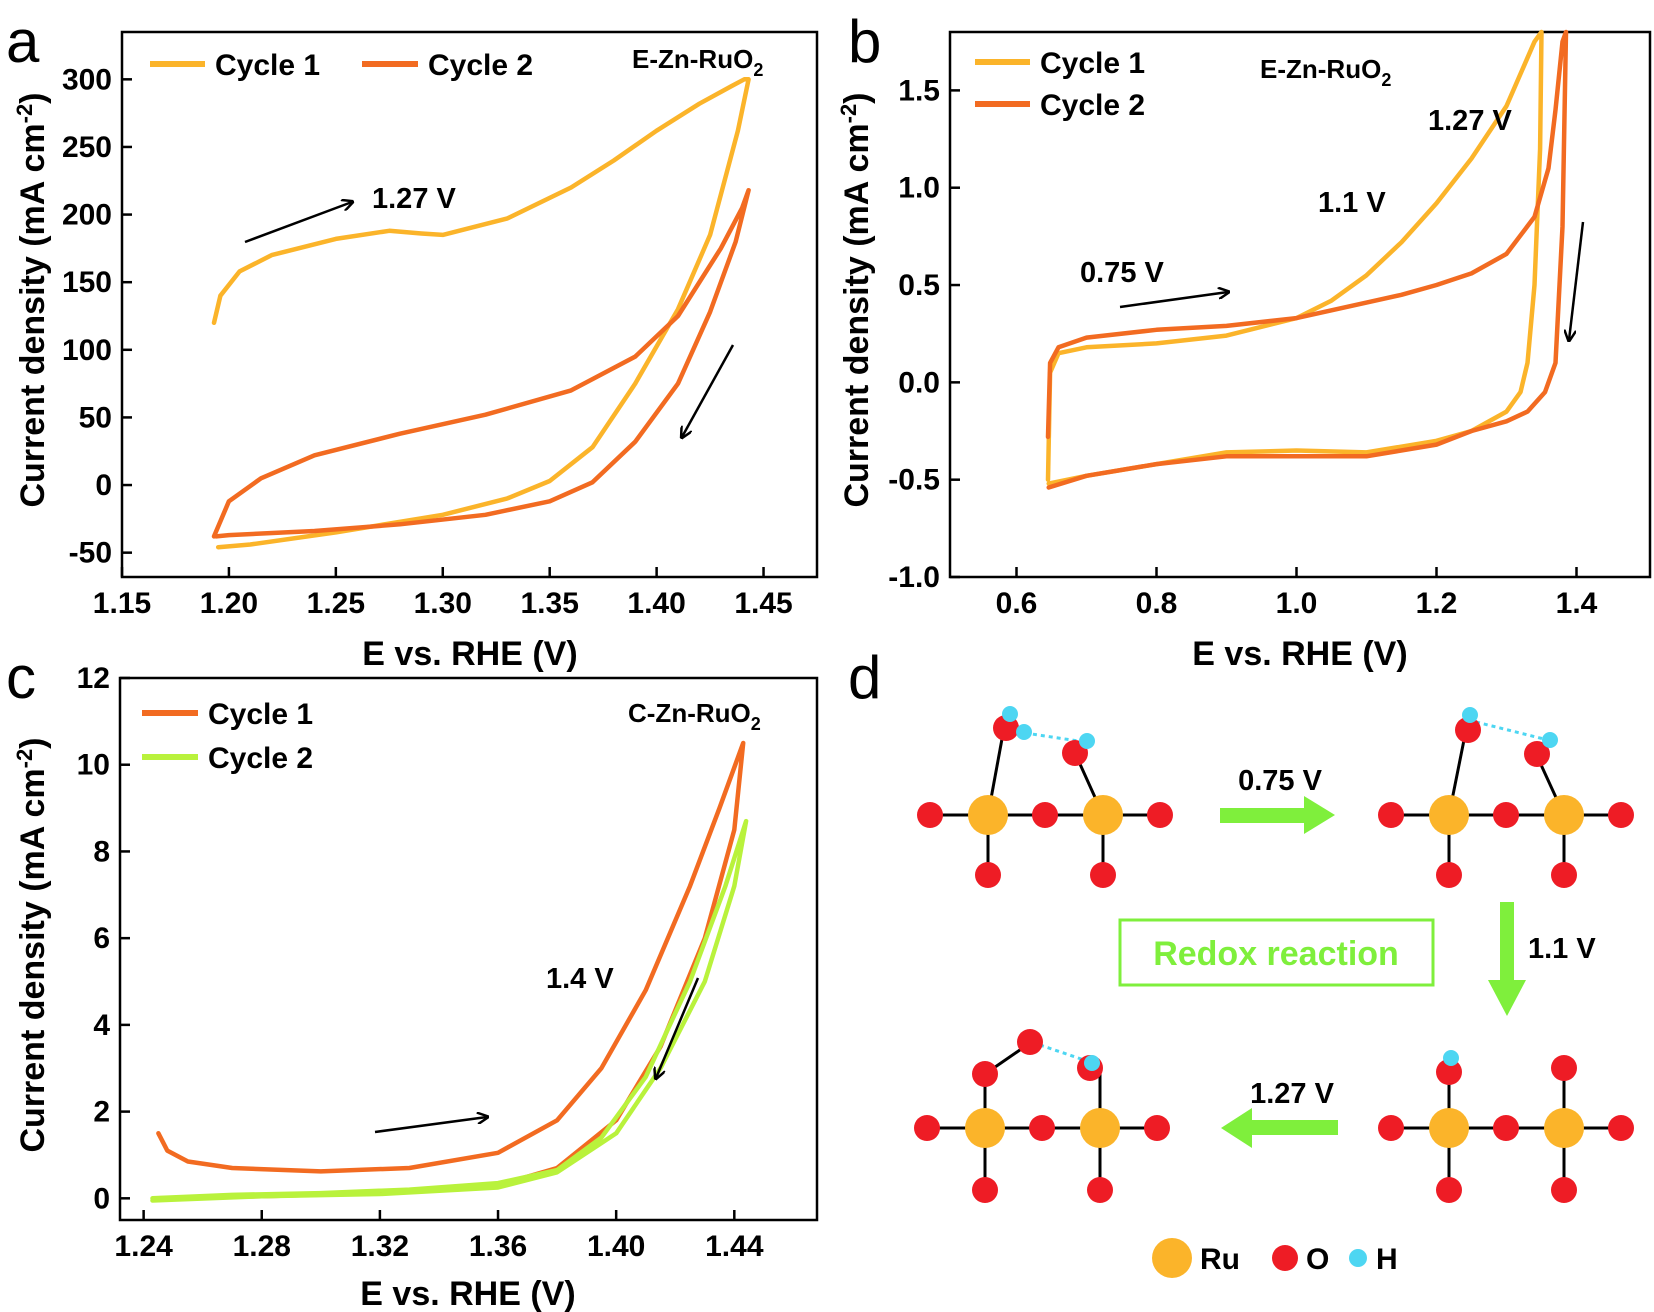 This screenshot has height=1312, width=1654. Describe the element at coordinates (90, 553) in the screenshot. I see `y-tick-label: -50` at that location.